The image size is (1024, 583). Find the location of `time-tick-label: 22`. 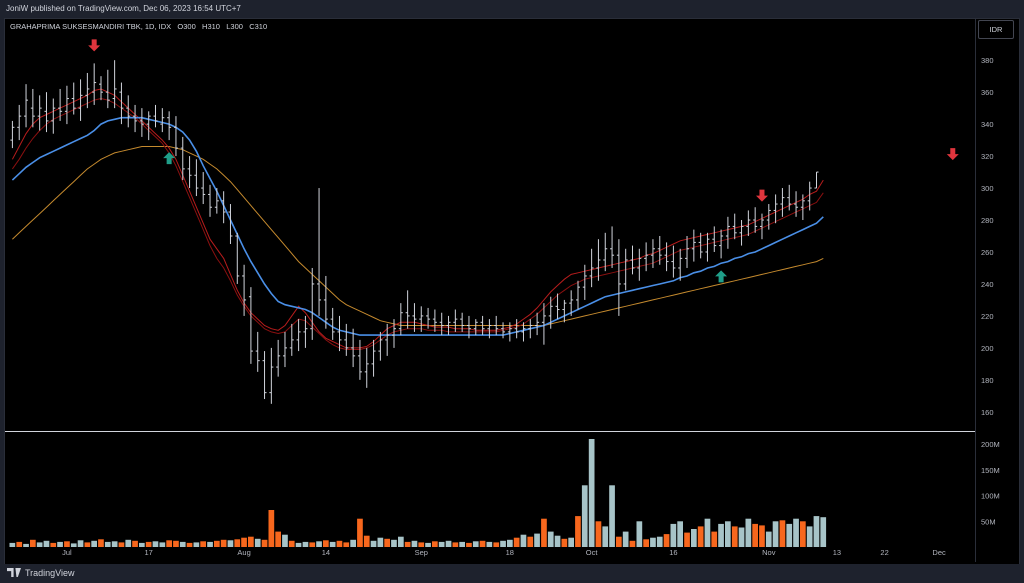

time-tick-label: 22 is located at coordinates (884, 552).